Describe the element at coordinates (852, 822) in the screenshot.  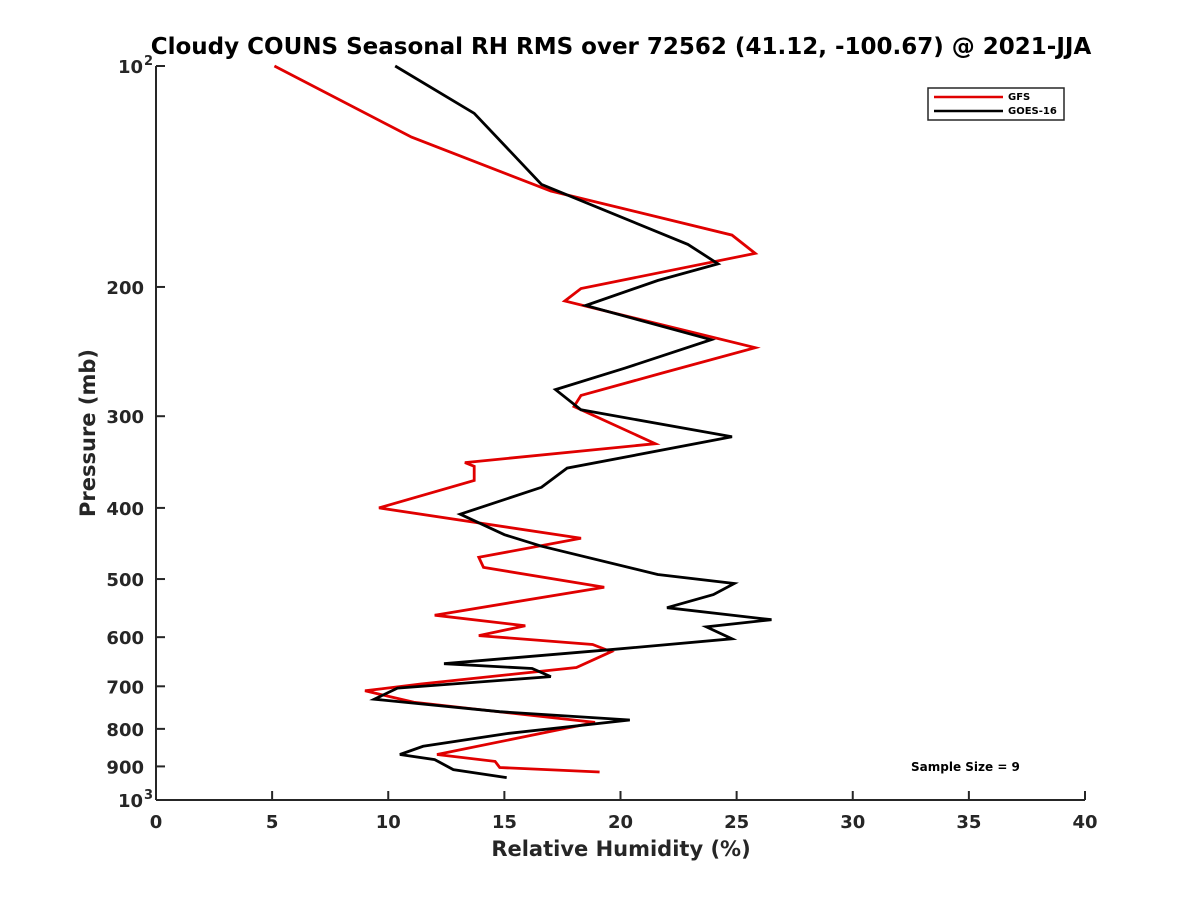
I see `x-tick-label: 30` at that location.